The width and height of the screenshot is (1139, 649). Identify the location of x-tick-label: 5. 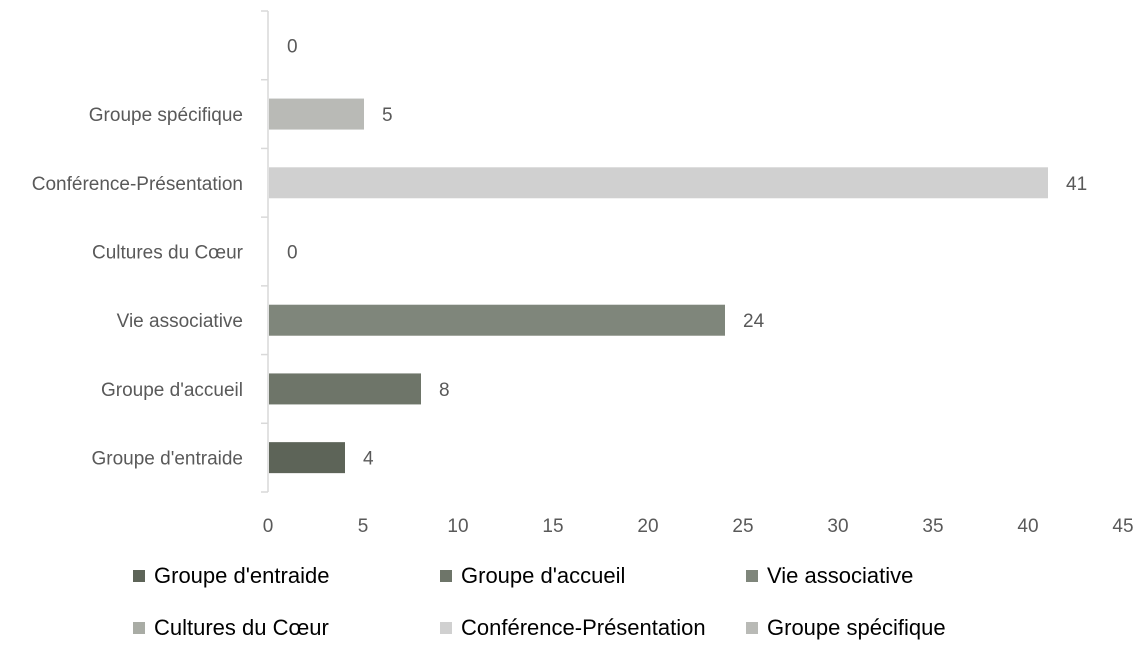
(363, 526).